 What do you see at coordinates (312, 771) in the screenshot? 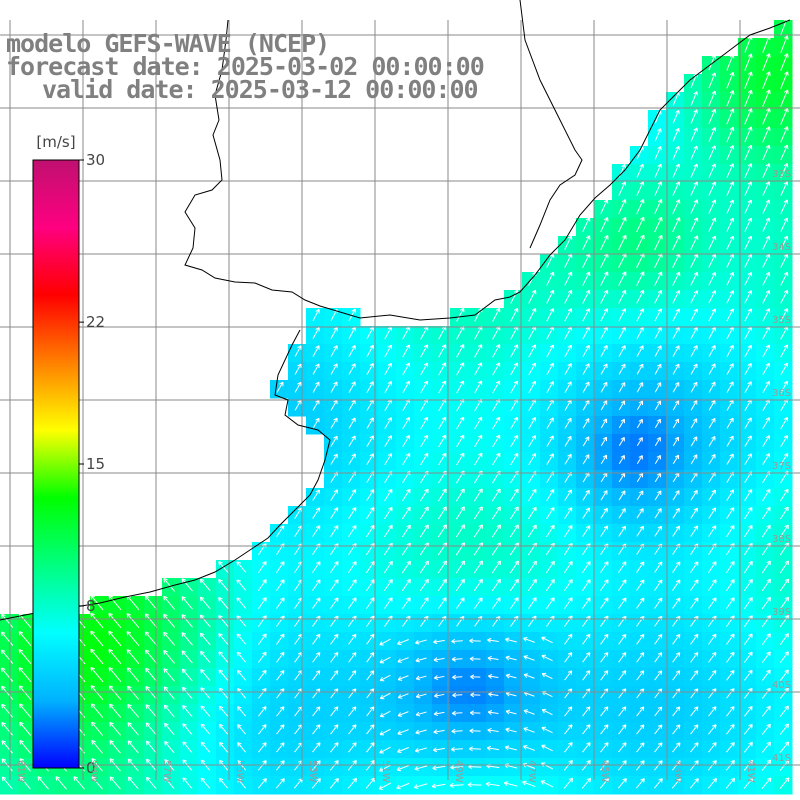
I see `lon-label: 53W` at bounding box center [312, 771].